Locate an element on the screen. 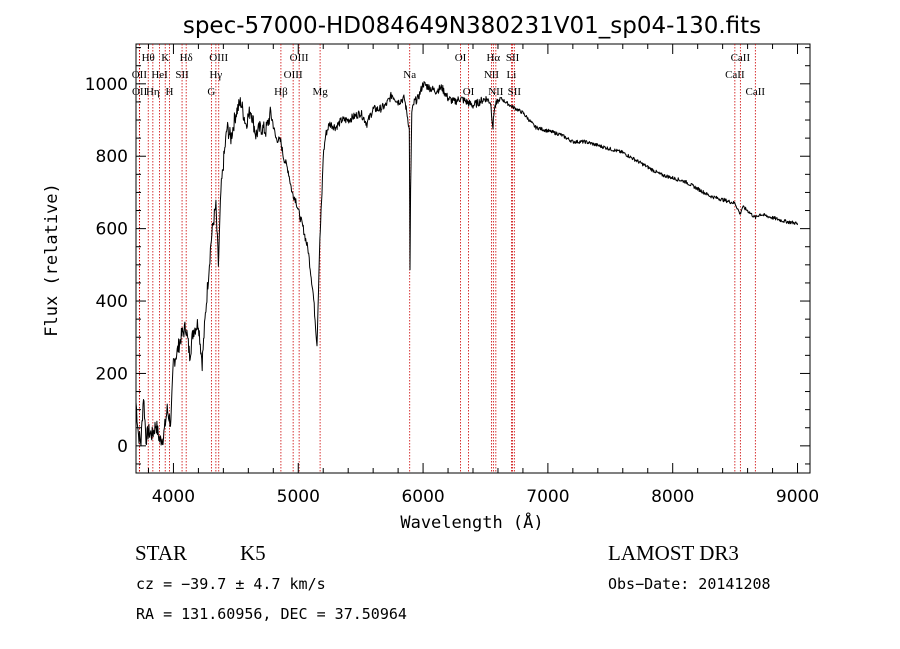 Image resolution: width=900 pixels, height=649 pixels. x-tick-label: 8000 is located at coordinates (672, 497).